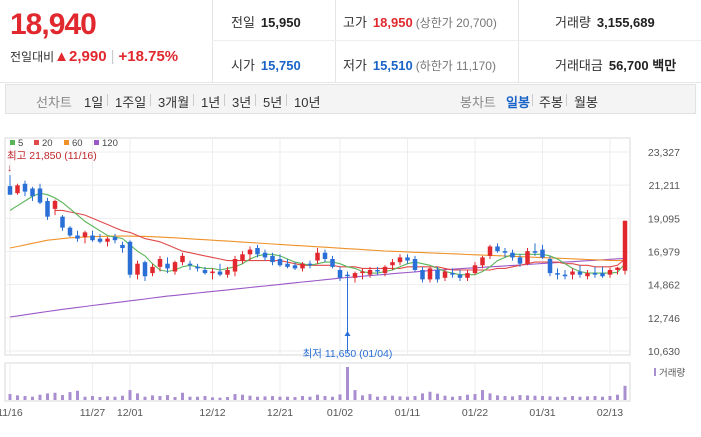 The width and height of the screenshot is (701, 437). I want to click on price-box: 18,940 전일대비▲2,990 | +18.75%, so click(106, 41).